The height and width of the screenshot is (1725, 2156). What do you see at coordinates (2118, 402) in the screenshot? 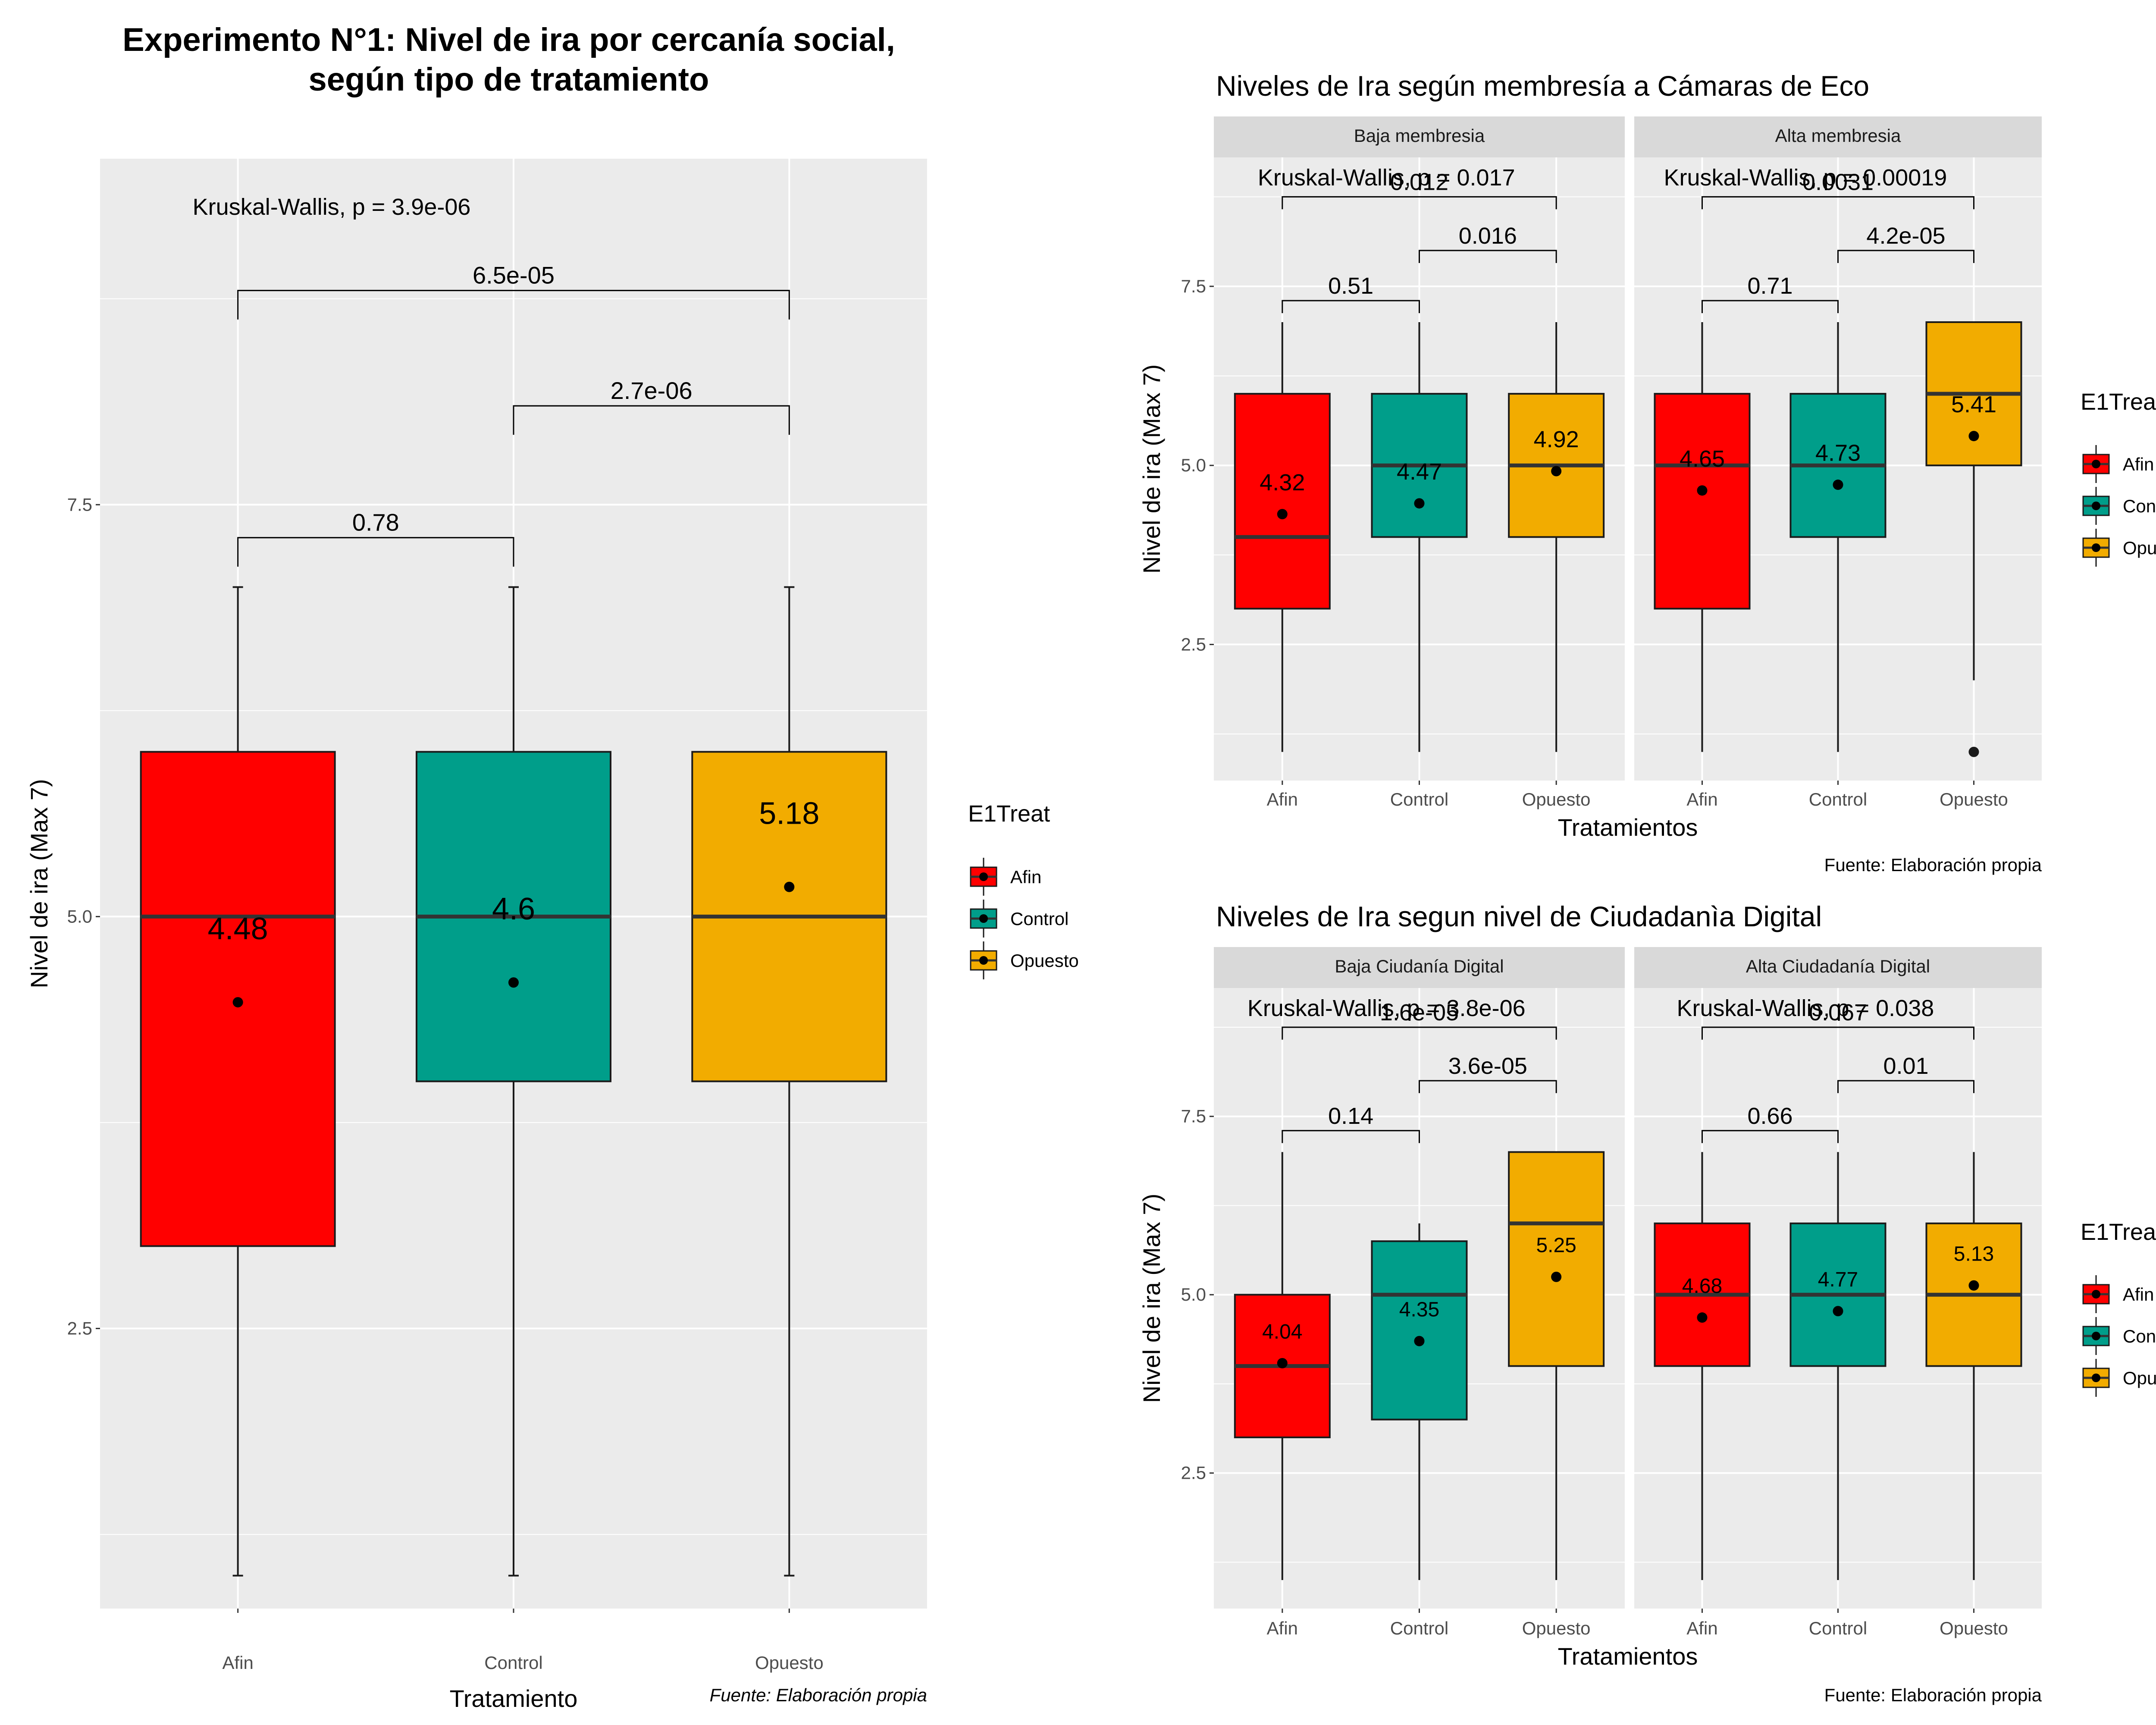
I see `membership-legend-title: E1Treat` at bounding box center [2118, 402].